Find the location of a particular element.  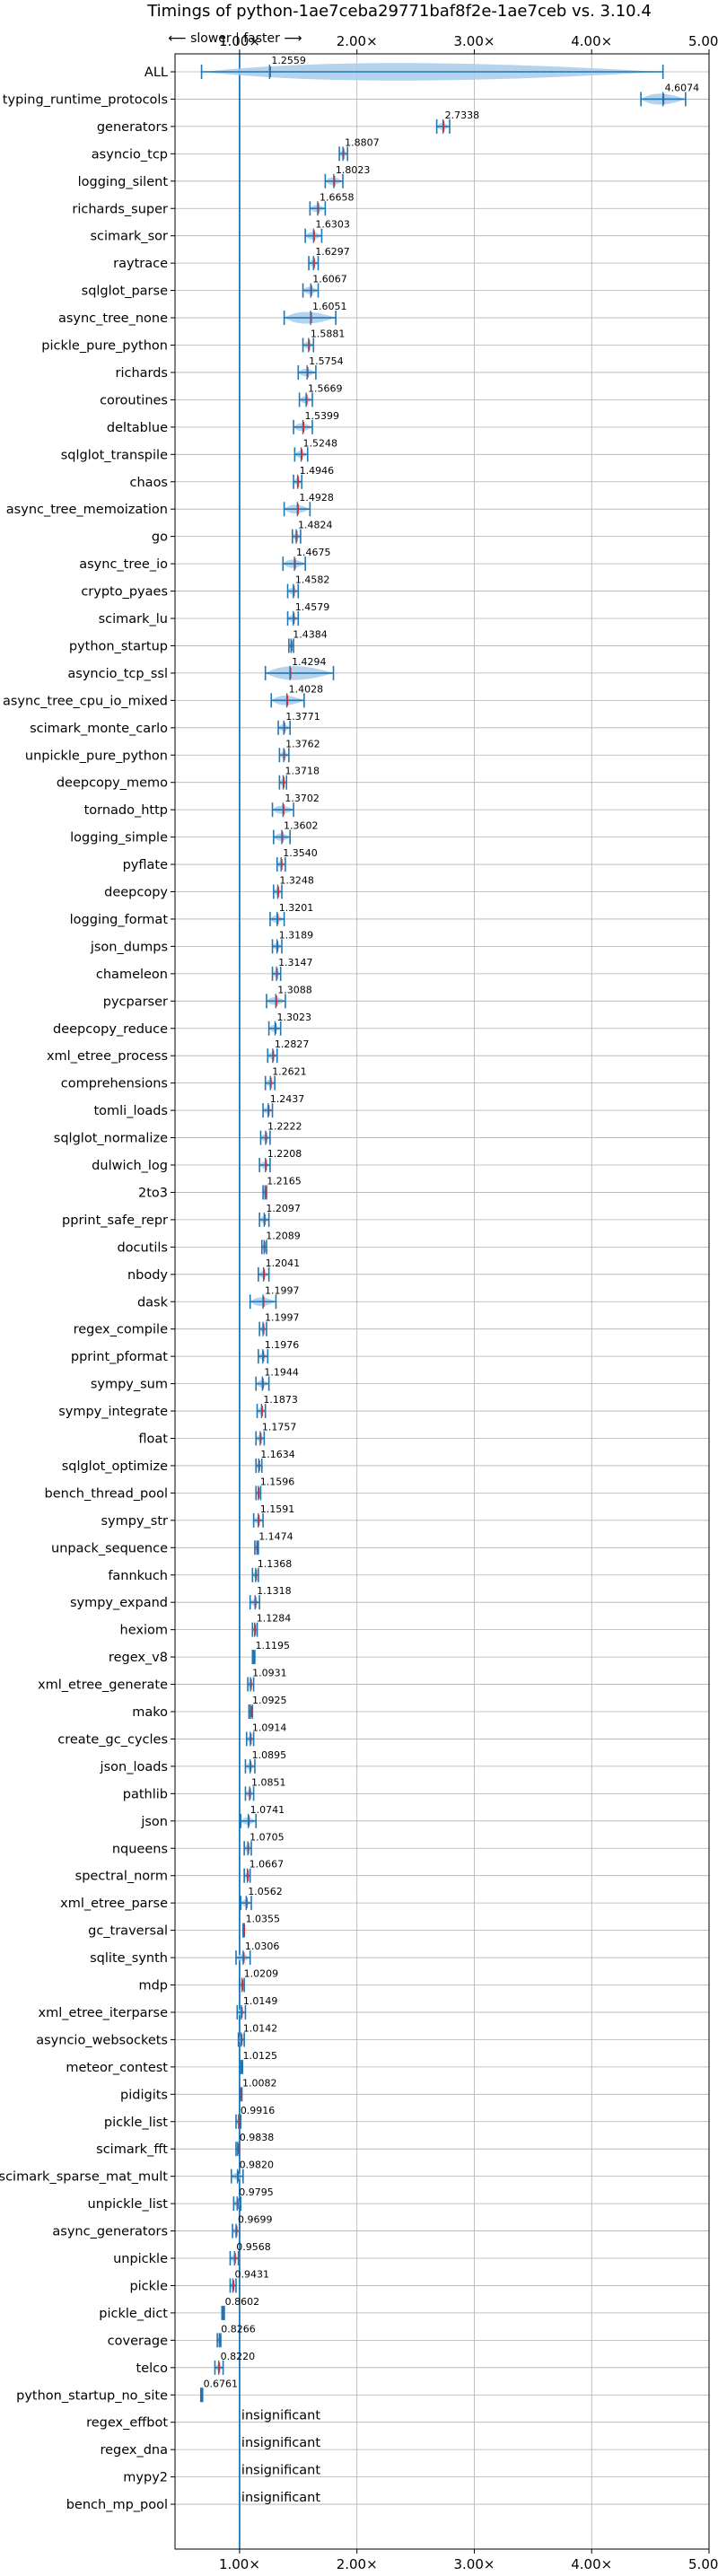

x-tick-label-bottom: 3.00× is located at coordinates (474, 2564).